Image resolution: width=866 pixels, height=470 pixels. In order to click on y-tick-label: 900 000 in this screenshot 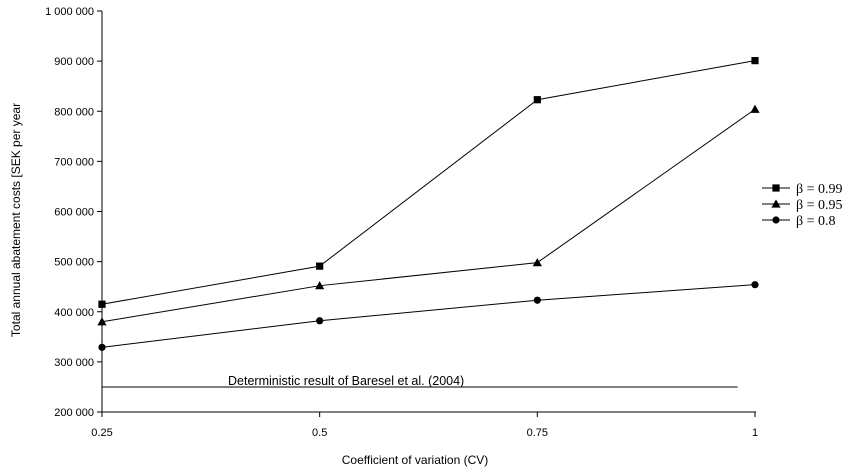, I will do `click(74, 62)`.